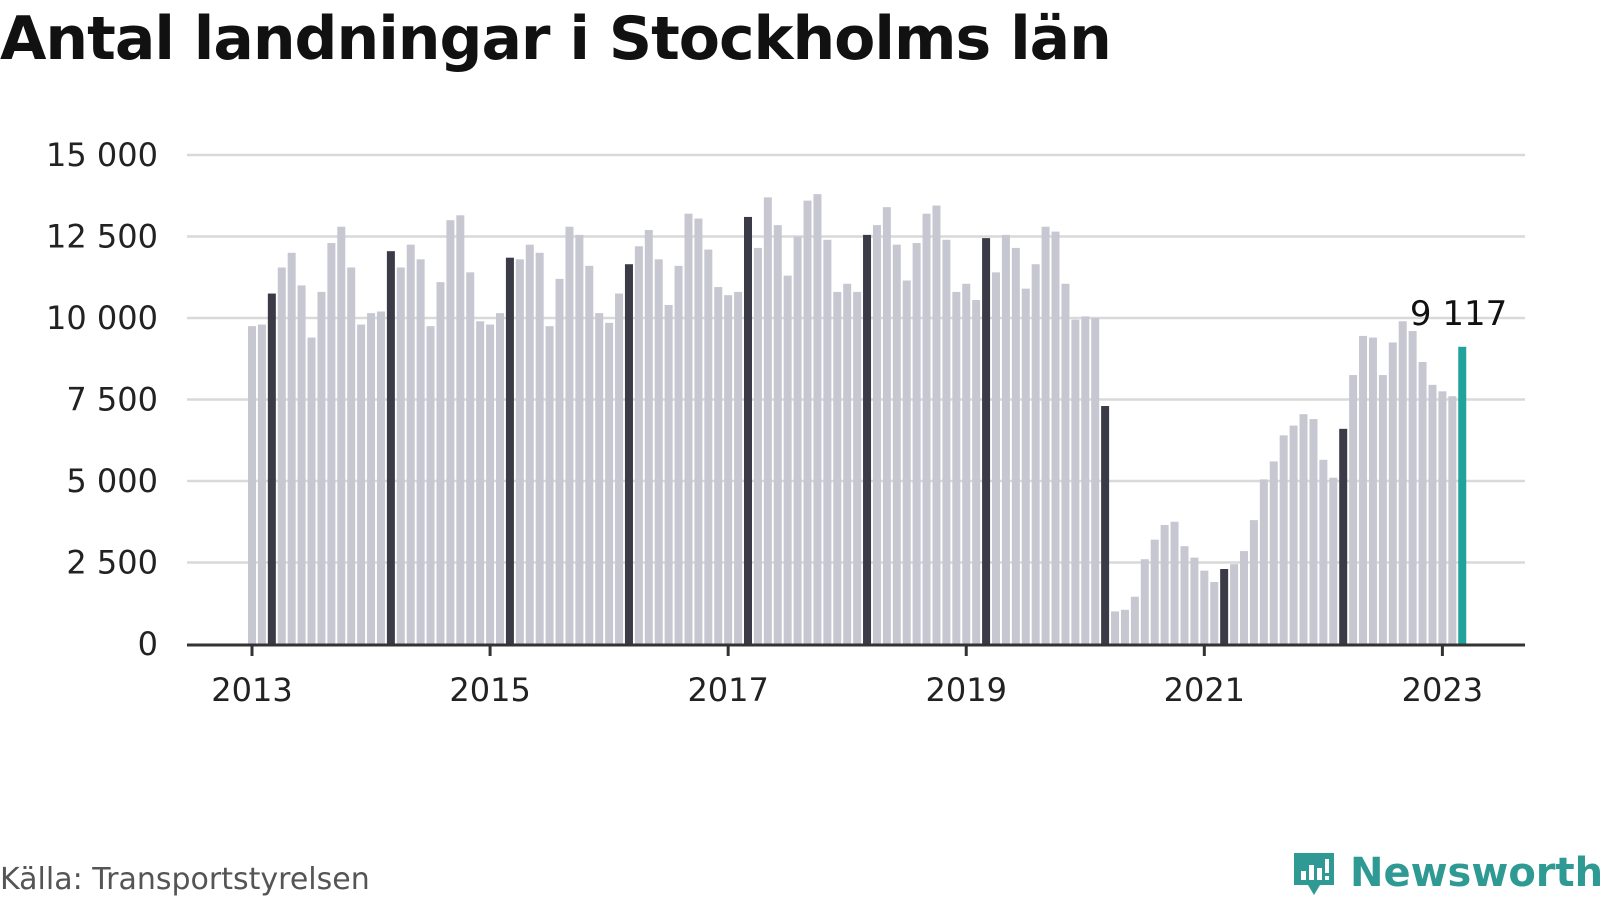 The height and width of the screenshot is (903, 1600). What do you see at coordinates (102, 318) in the screenshot?
I see `y-tick-label: 10 000` at bounding box center [102, 318].